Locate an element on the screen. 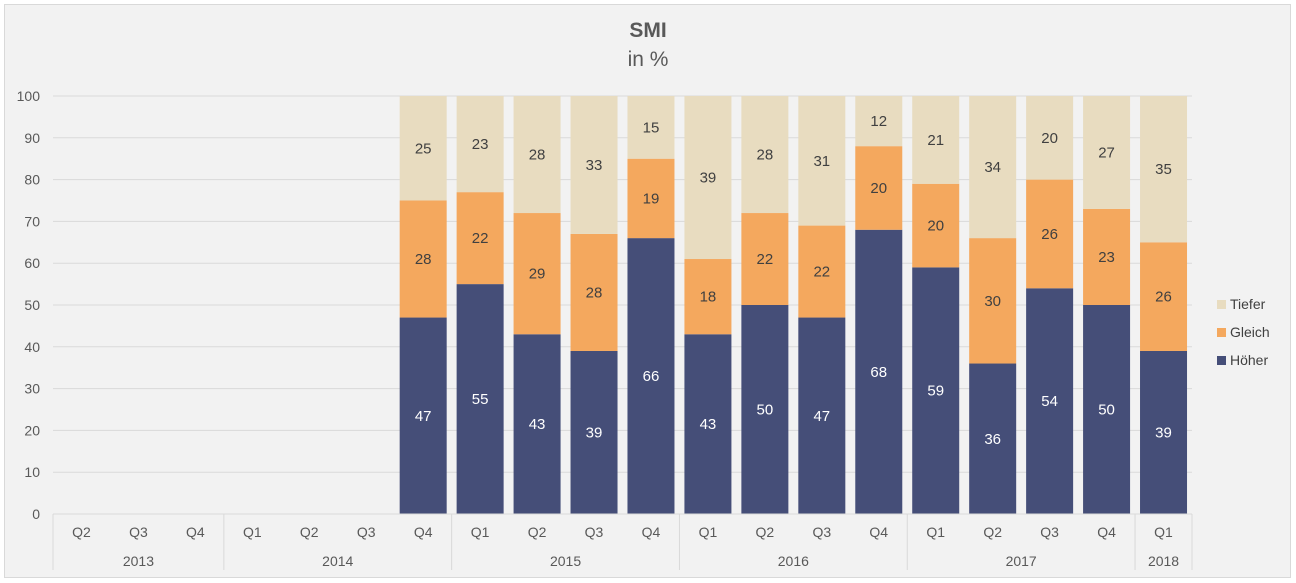 The height and width of the screenshot is (583, 1296). legend-swatch-hoeher is located at coordinates (1221, 360).